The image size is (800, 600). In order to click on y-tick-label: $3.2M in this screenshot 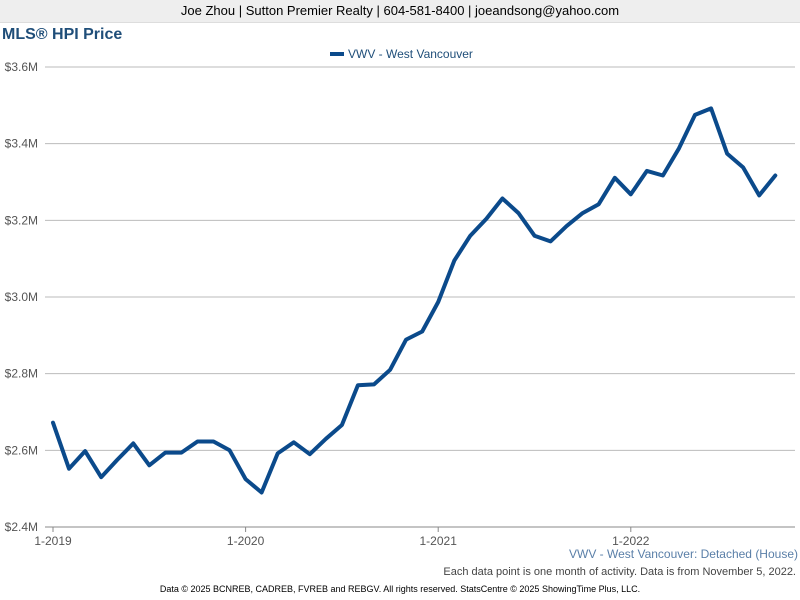, I will do `click(21, 220)`.